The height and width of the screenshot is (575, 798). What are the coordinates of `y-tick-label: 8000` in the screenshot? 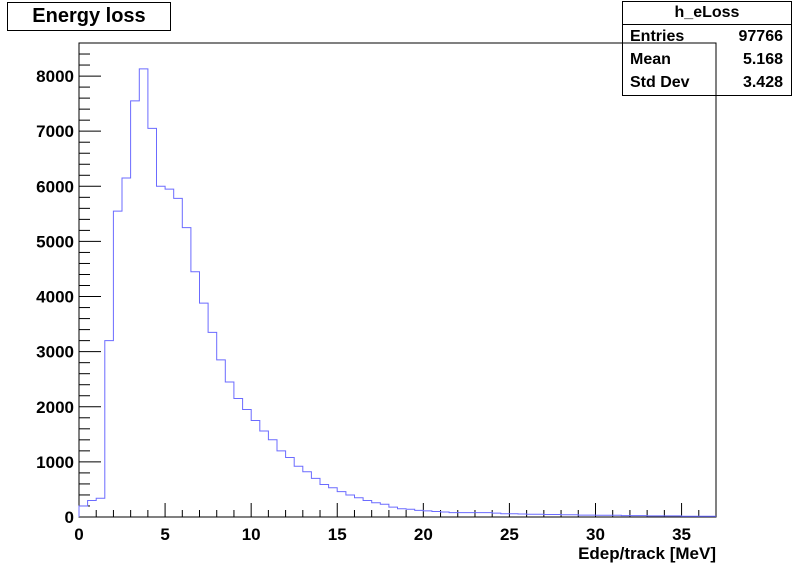 It's located at (55, 76).